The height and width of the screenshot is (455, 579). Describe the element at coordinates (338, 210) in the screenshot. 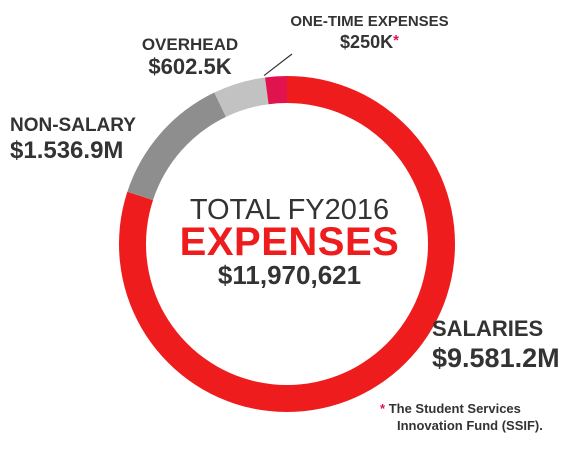

I see `center-fy: FY2016` at that location.